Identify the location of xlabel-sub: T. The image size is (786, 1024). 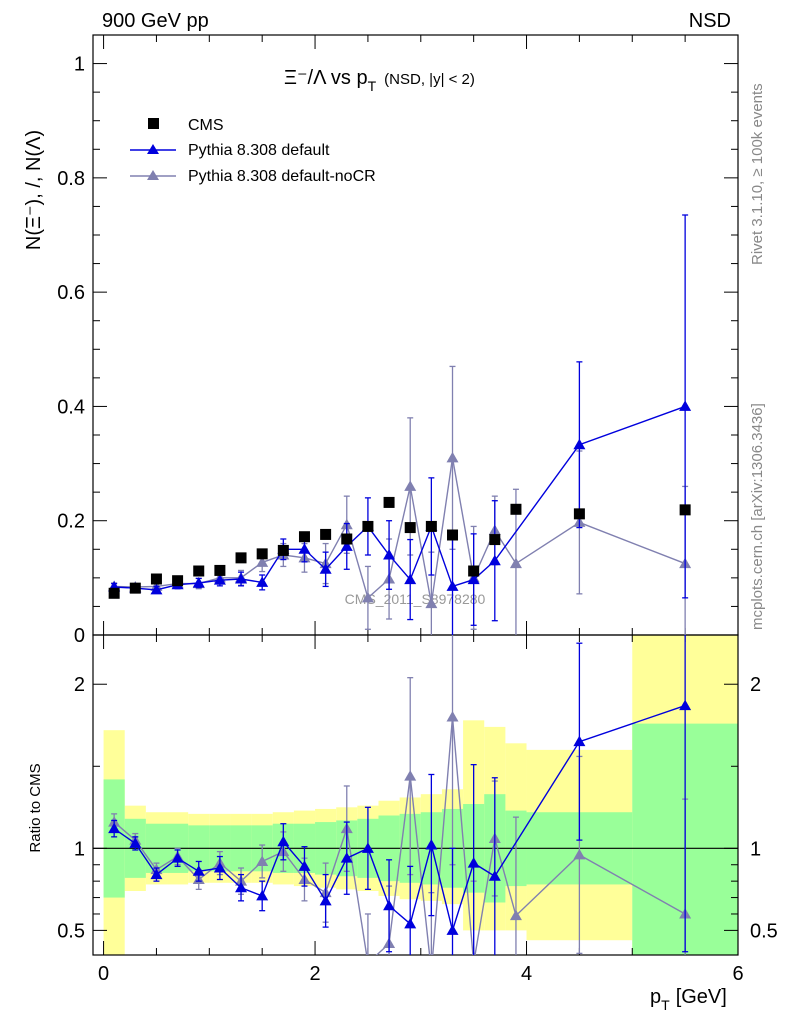
(665, 1005).